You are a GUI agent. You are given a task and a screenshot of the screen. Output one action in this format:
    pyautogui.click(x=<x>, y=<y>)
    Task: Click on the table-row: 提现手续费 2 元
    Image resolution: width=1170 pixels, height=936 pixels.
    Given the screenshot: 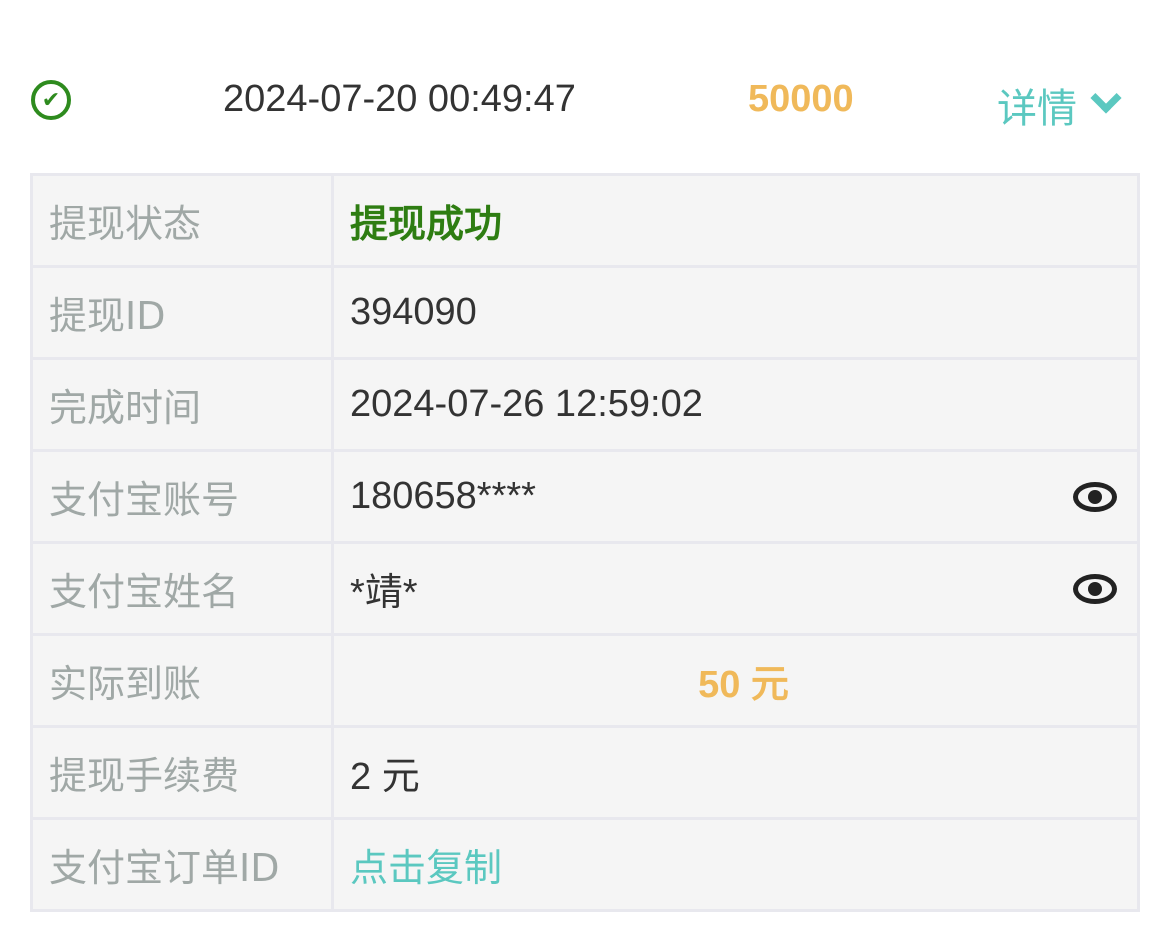 What is the action you would take?
    pyautogui.click(x=585, y=772)
    